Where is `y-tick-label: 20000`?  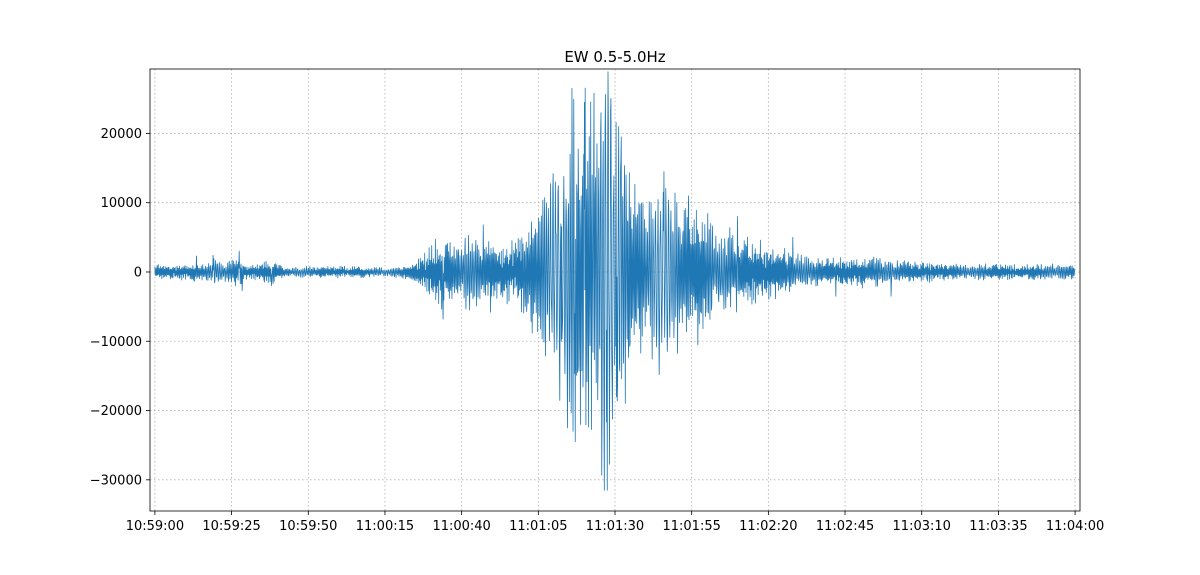 y-tick-label: 20000 is located at coordinates (121, 134).